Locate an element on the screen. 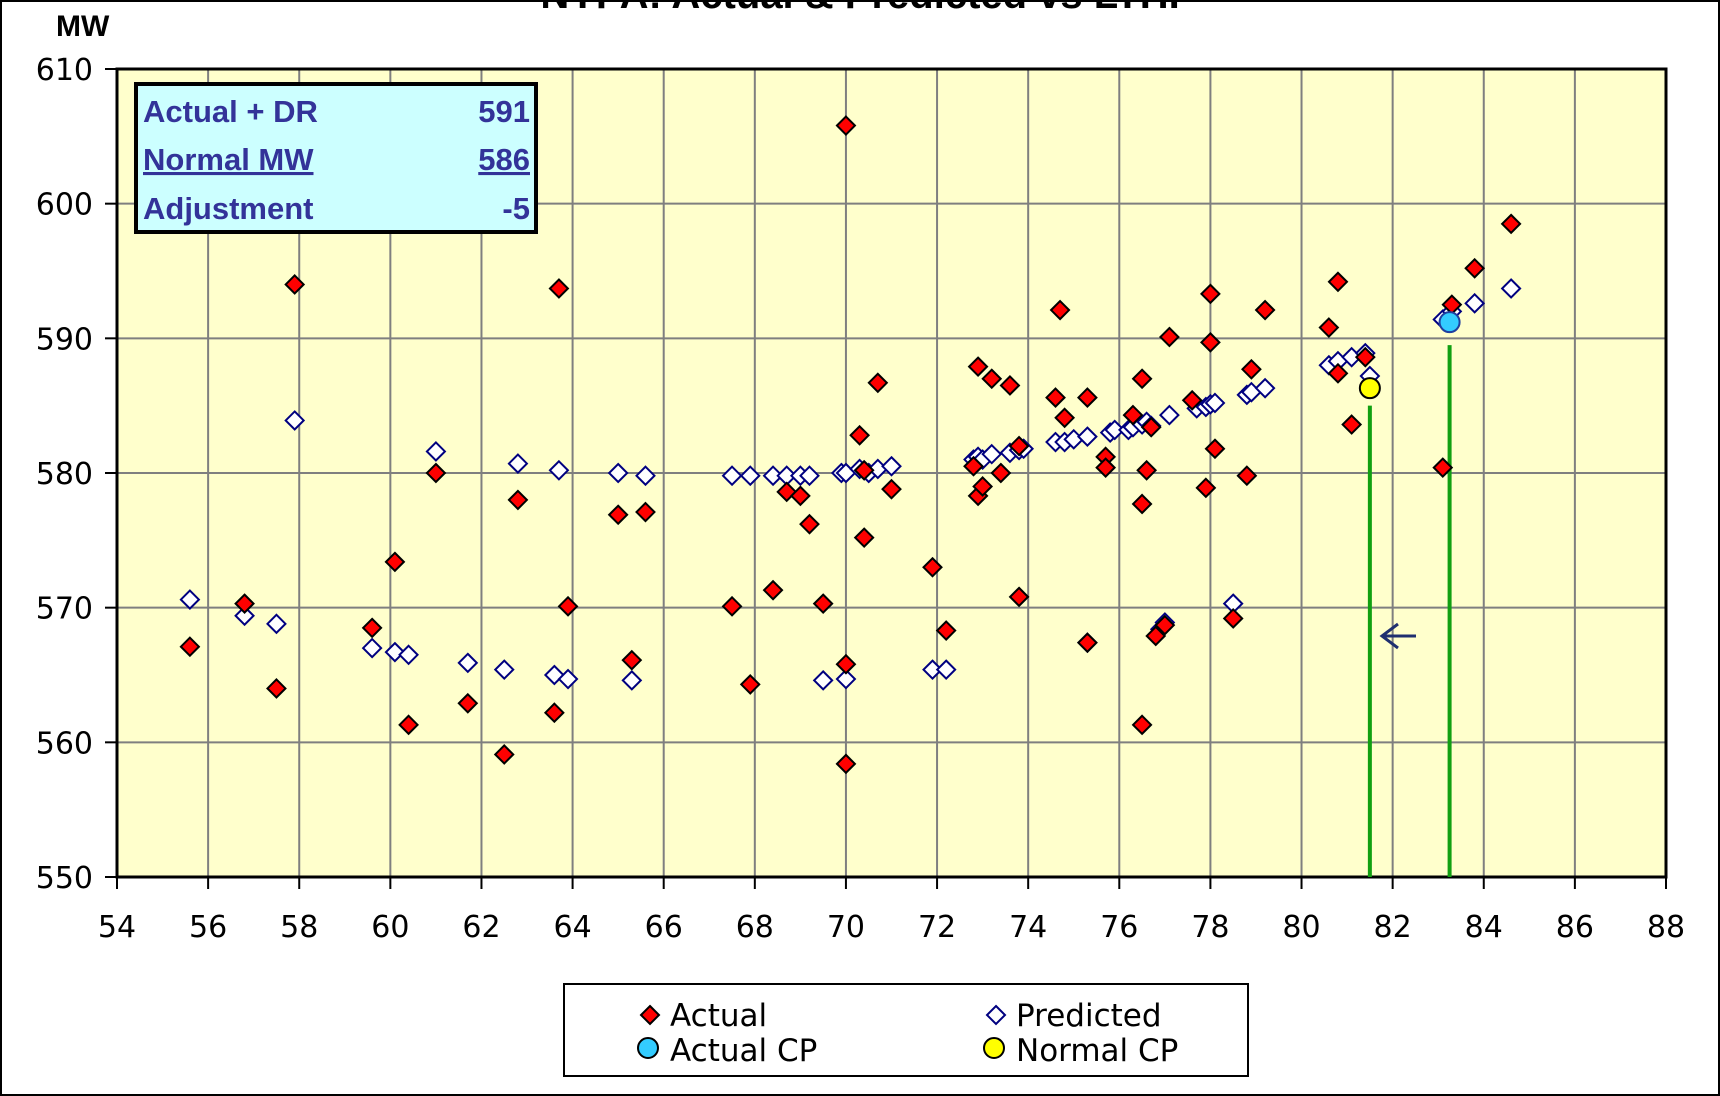  y-tick-label: 560 is located at coordinates (64, 743).